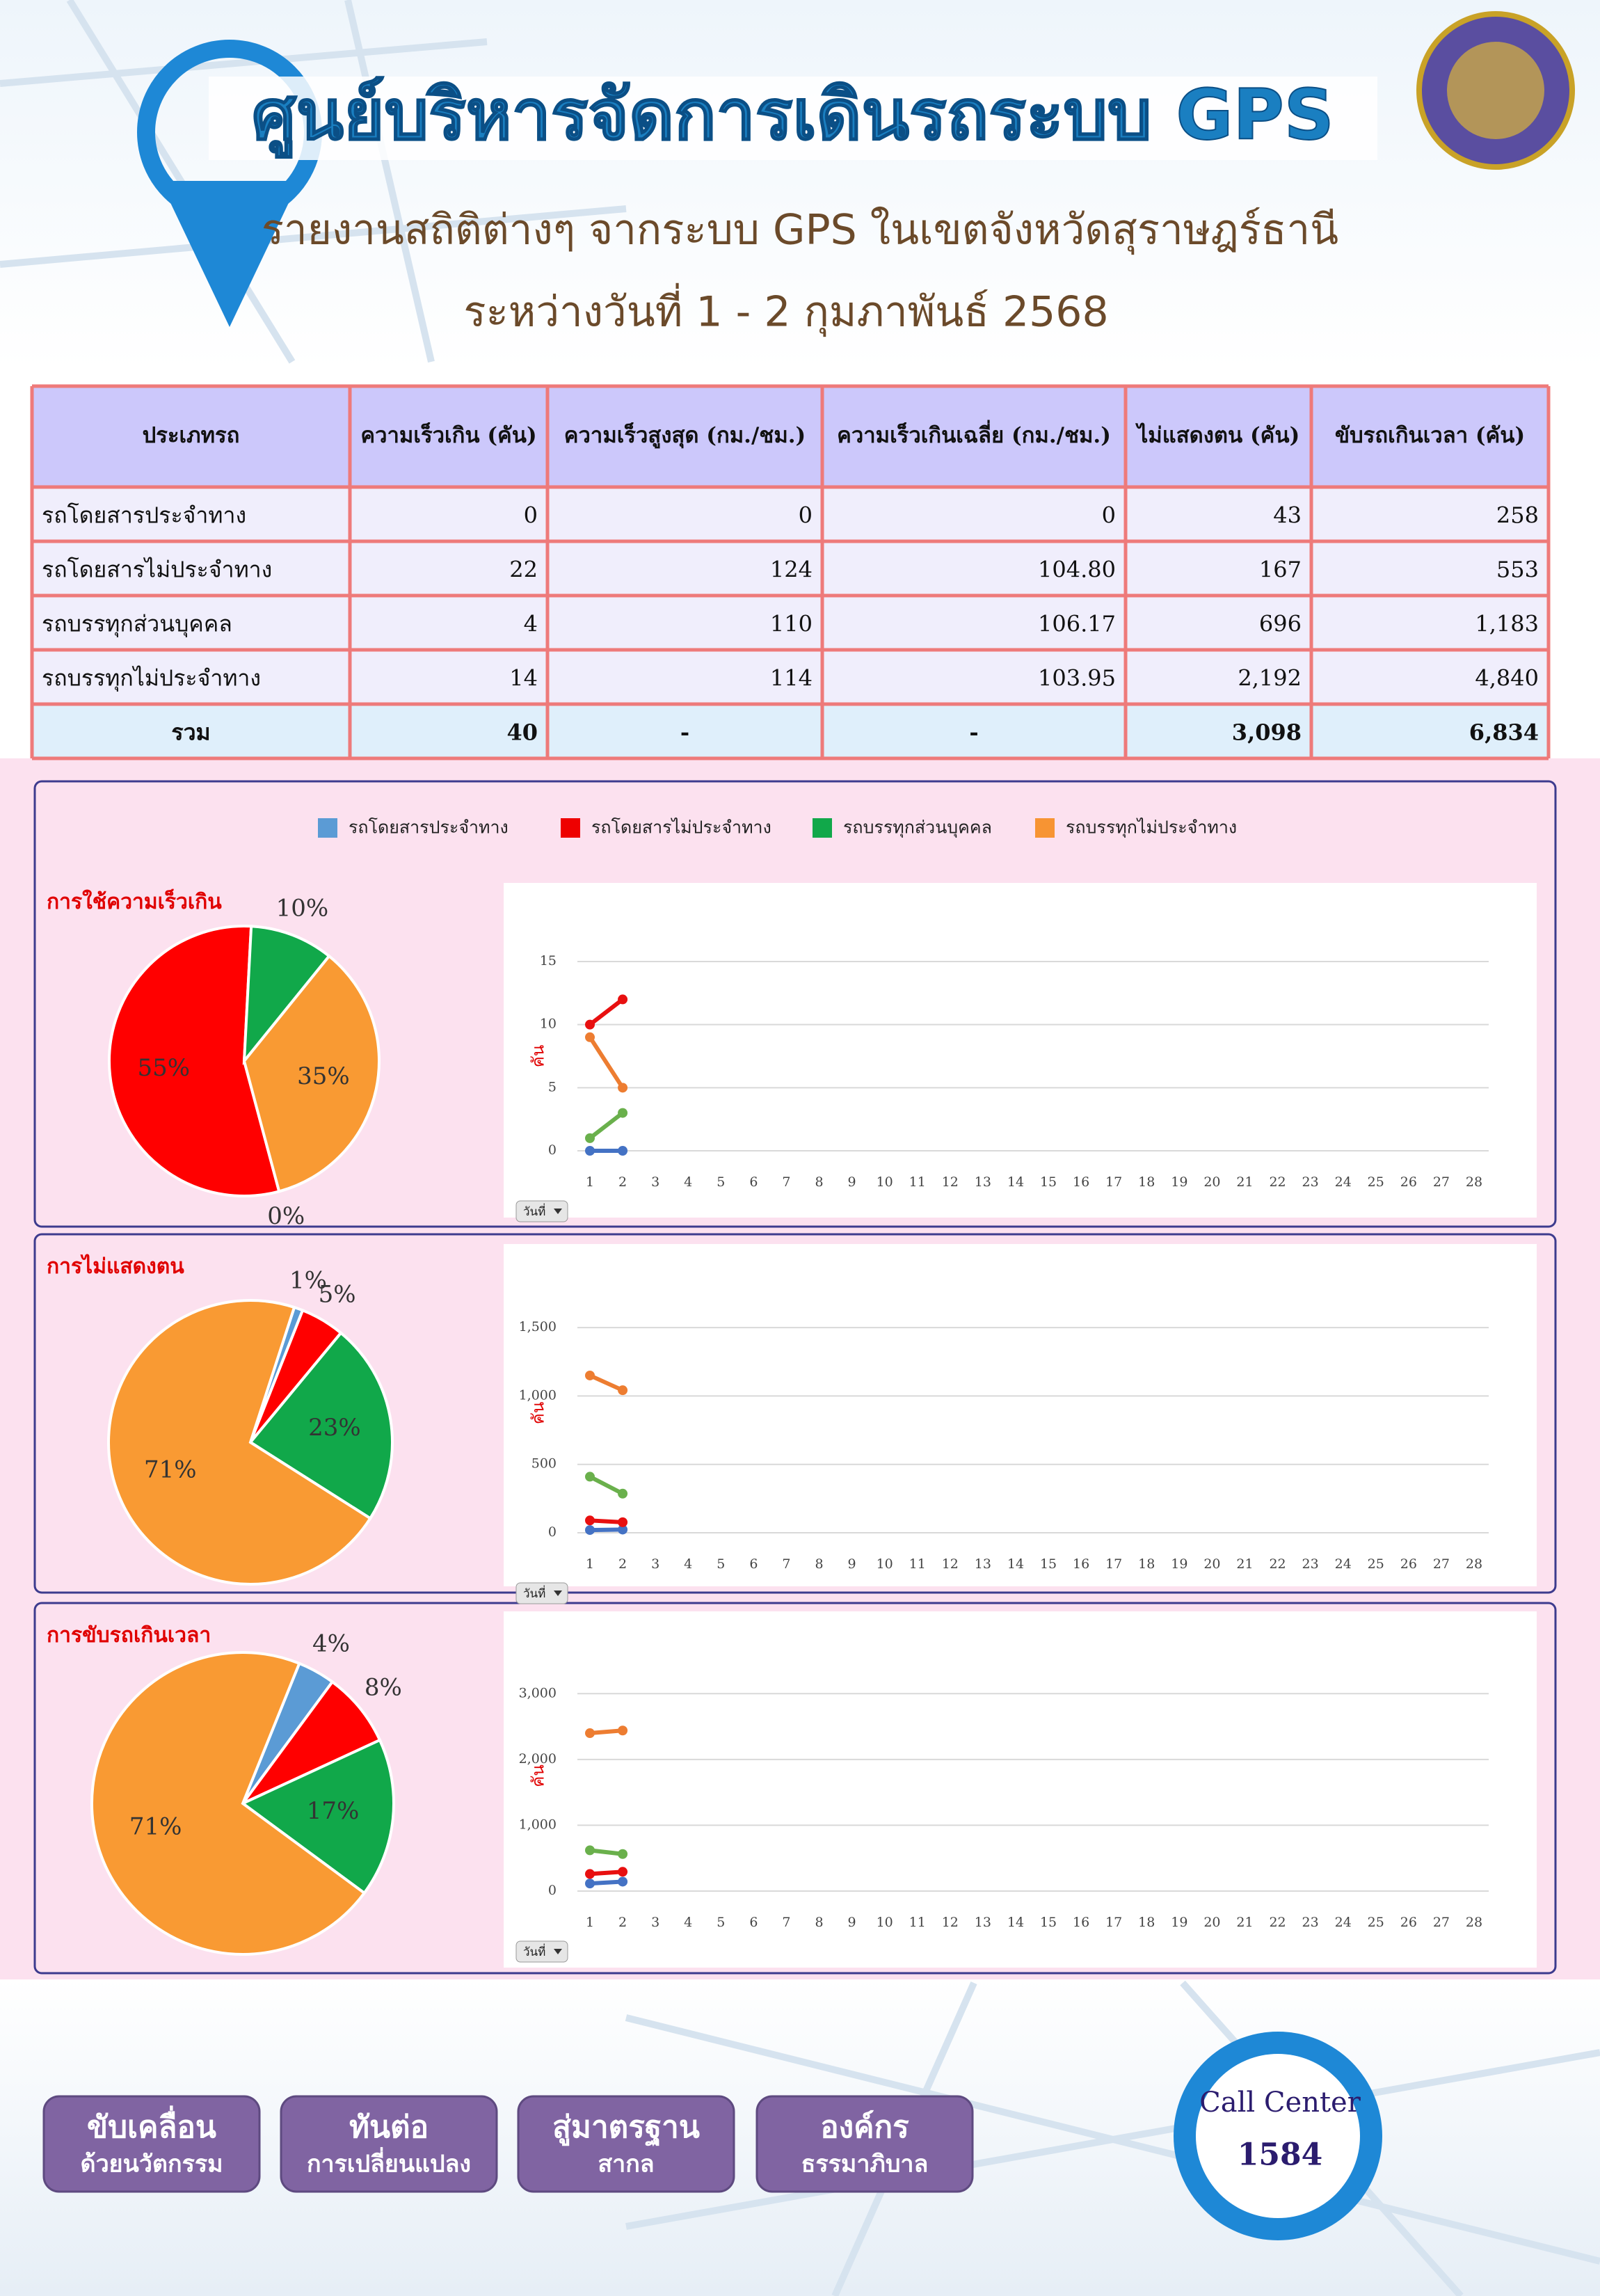  What do you see at coordinates (917, 1922) in the screenshot?
I see `x-tick-label: 11` at bounding box center [917, 1922].